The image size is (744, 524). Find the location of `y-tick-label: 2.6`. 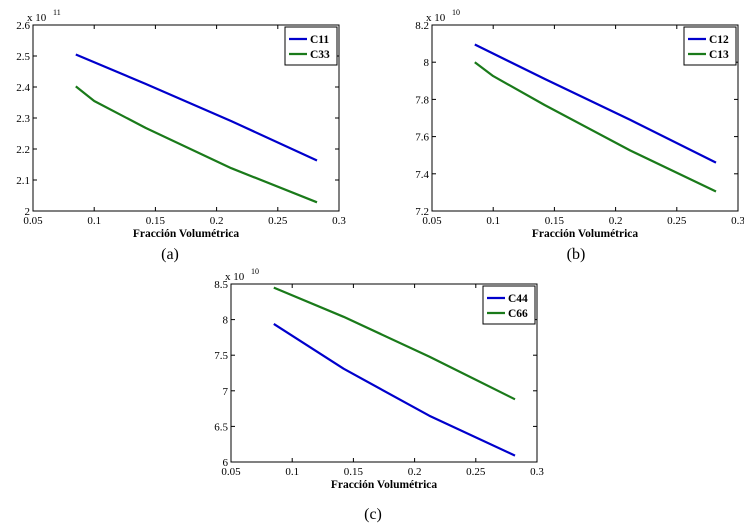

y-tick-label: 2.6 is located at coordinates (23, 26).